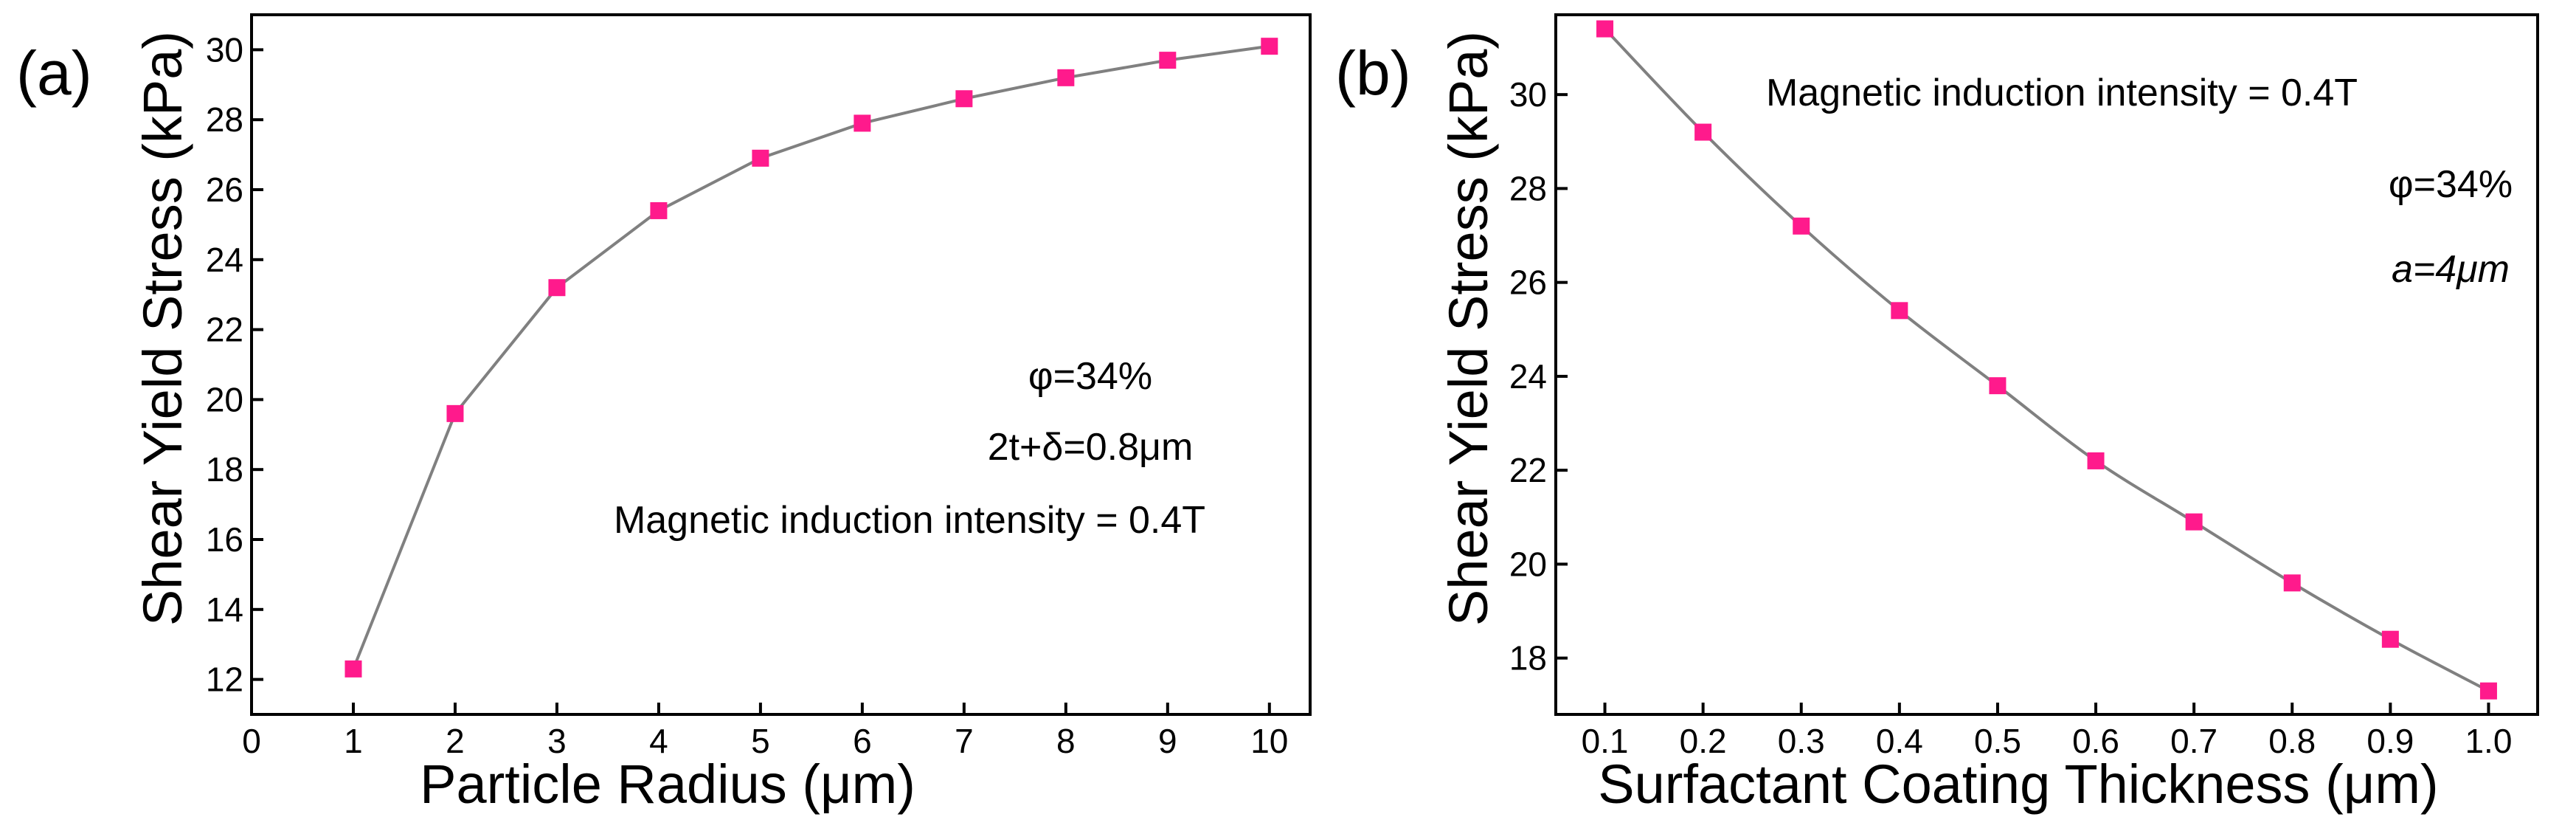  I want to click on x-tick-label: 0.9, so click(2390, 741).